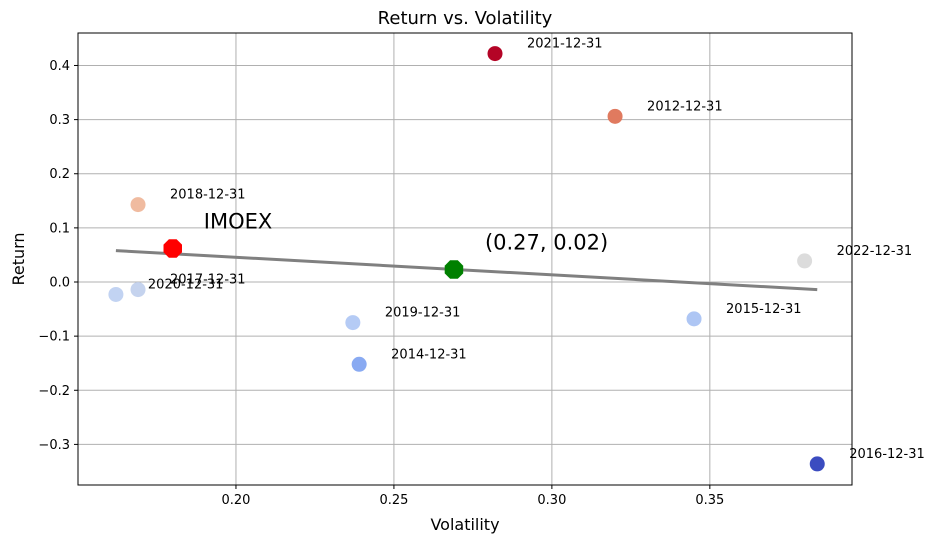 The width and height of the screenshot is (938, 543). Describe the element at coordinates (59, 283) in the screenshot. I see `y-tick-label: 0.0` at that location.